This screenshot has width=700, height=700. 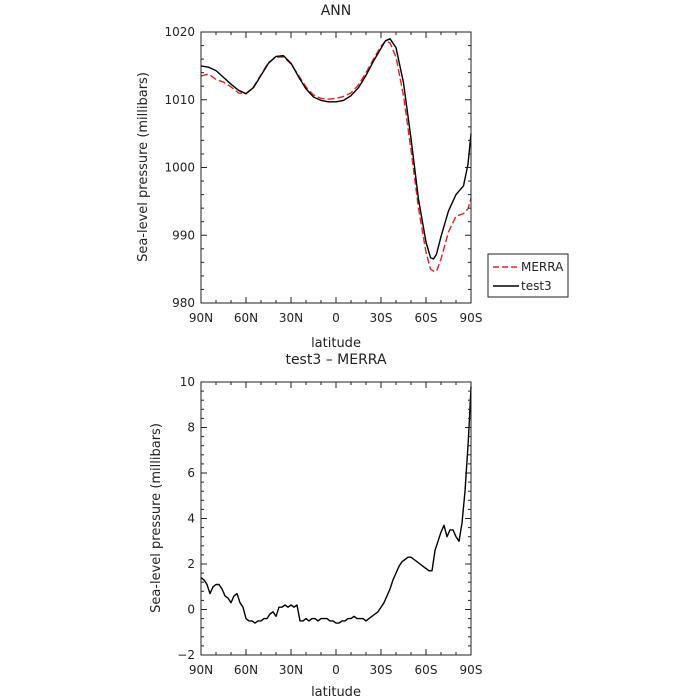 What do you see at coordinates (336, 11) in the screenshot?
I see `top-chart-title: ANN` at bounding box center [336, 11].